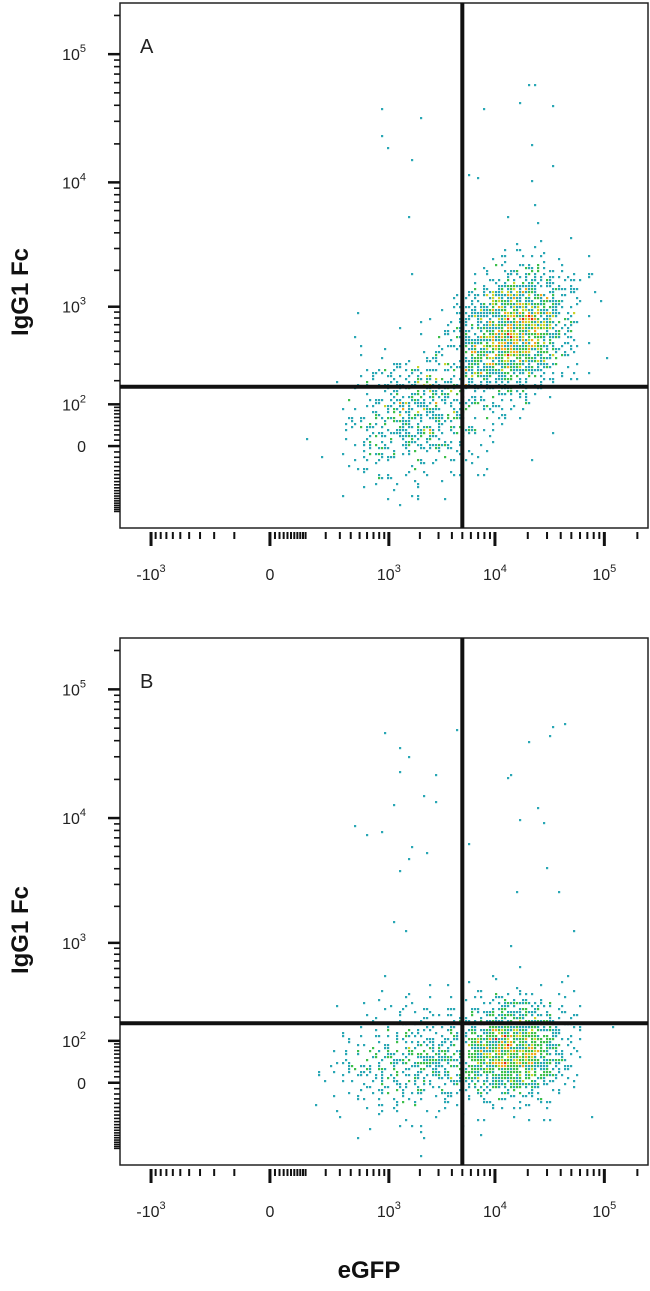 This screenshot has width=650, height=1291. What do you see at coordinates (269, 575) in the screenshot?
I see `x-tick-label: 0` at bounding box center [269, 575].